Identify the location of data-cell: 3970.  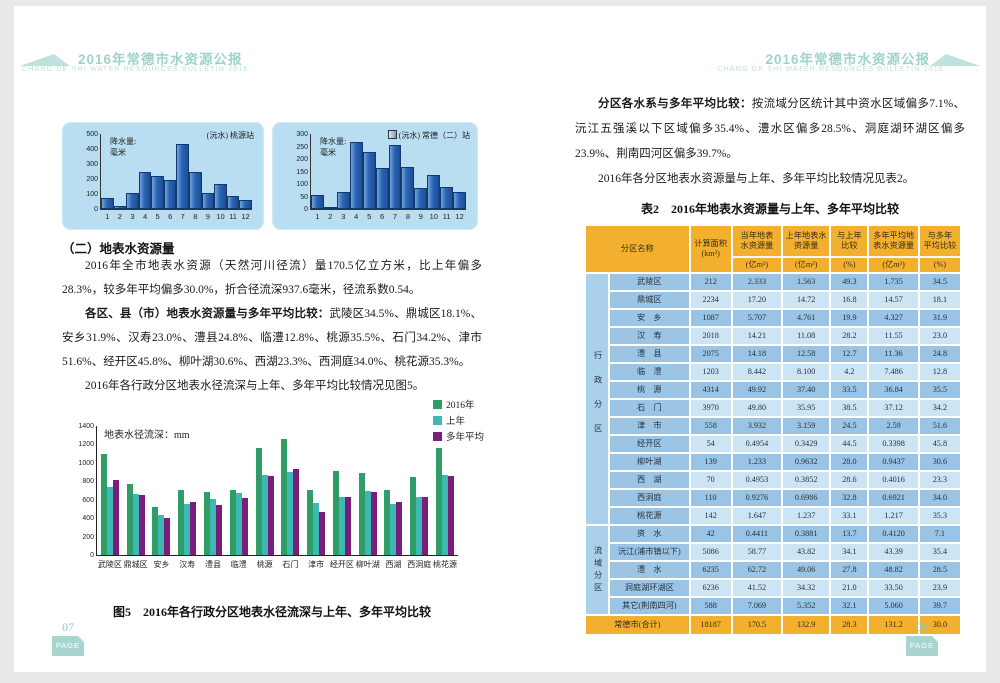
(710, 408).